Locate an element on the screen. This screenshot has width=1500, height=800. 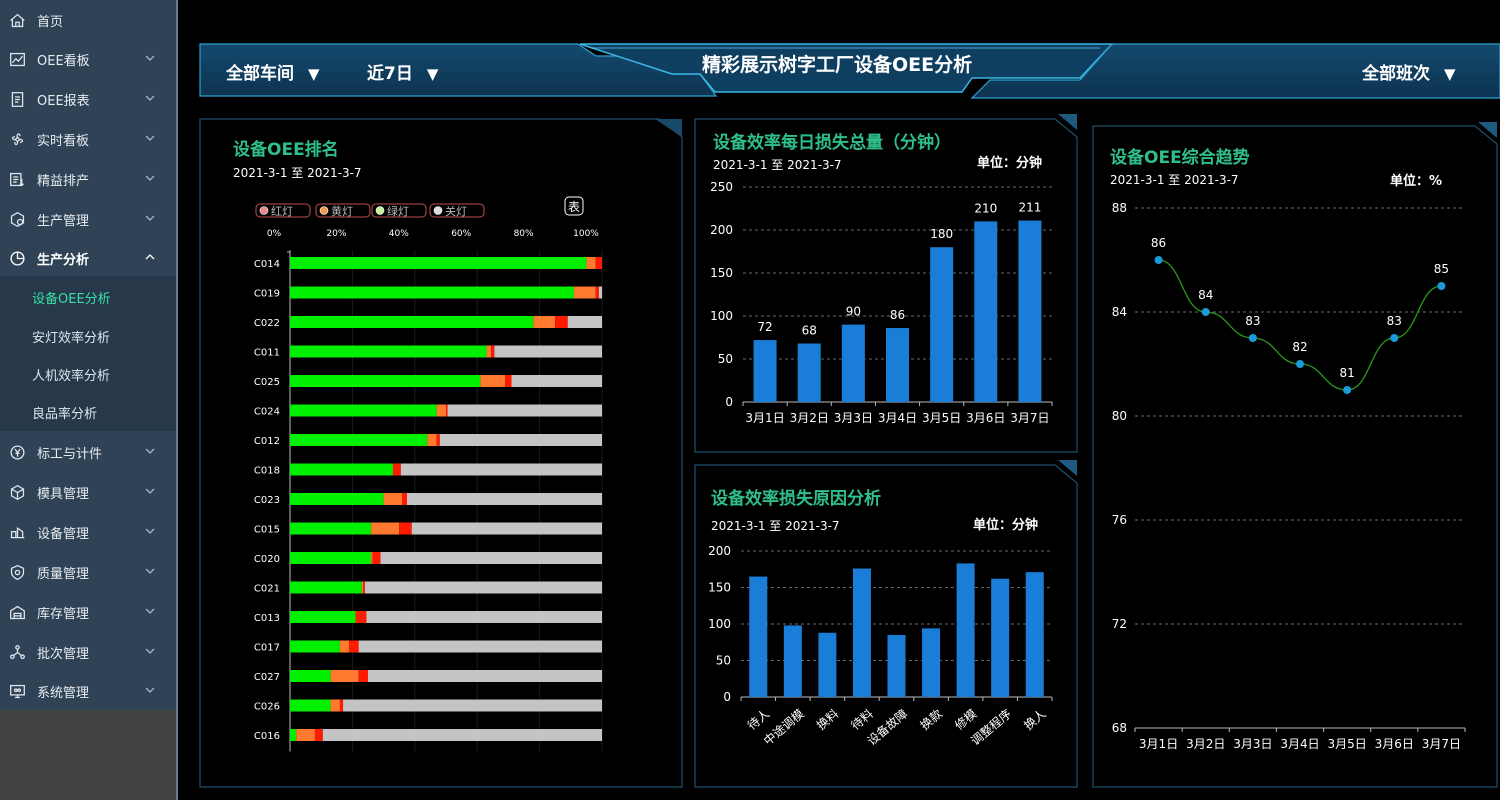
shift-select: 全部班次 ▼ is located at coordinates (1409, 71).